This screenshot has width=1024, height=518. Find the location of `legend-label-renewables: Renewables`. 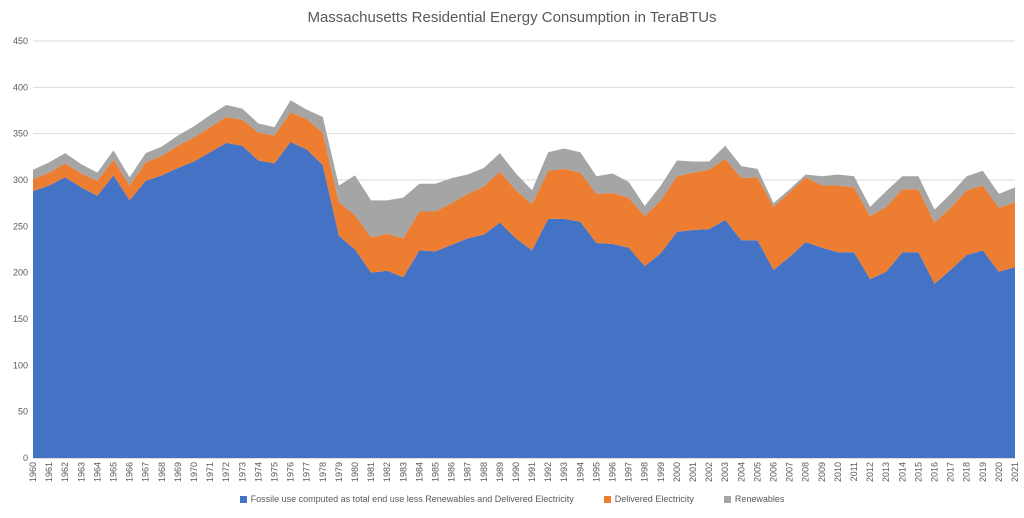

legend-label-renewables: Renewables is located at coordinates (759, 499).